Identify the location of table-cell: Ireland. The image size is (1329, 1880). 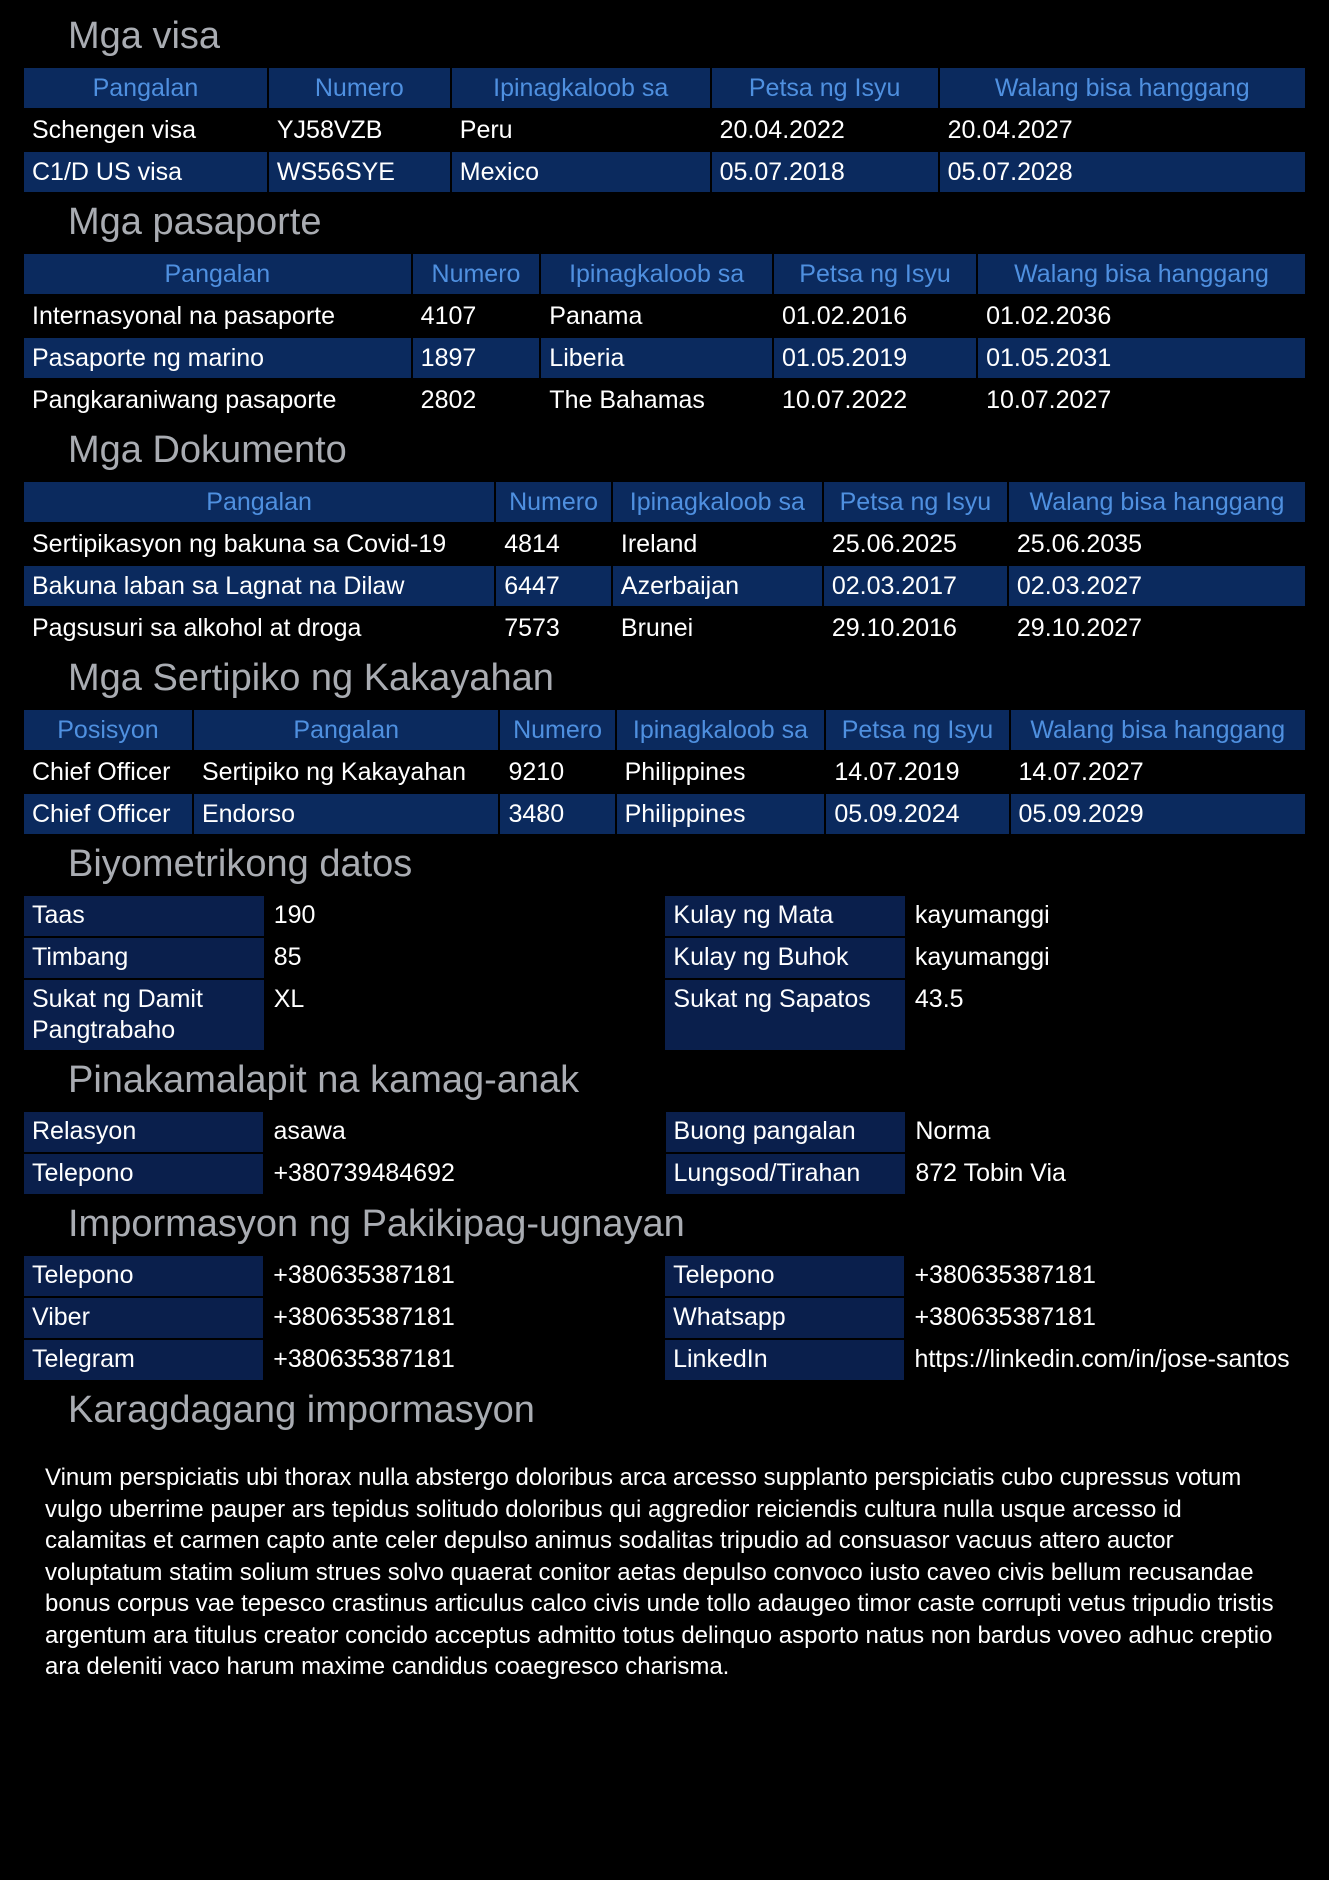
(659, 543).